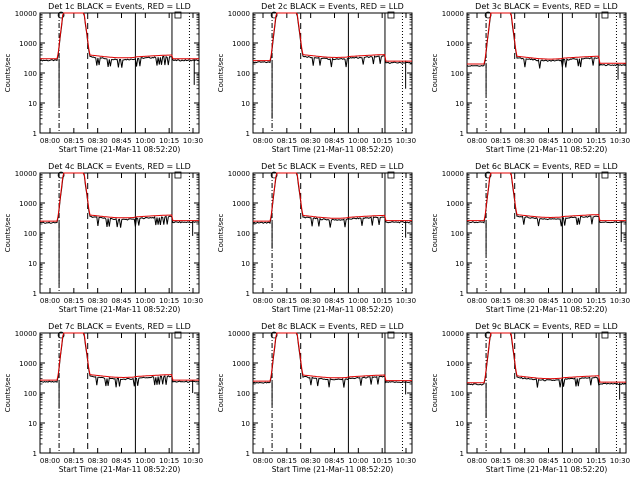 This screenshot has height=480, width=640. Describe the element at coordinates (119, 326) in the screenshot. I see `chart-title: Det 7c BLACK = Events, RED = LLD` at that location.